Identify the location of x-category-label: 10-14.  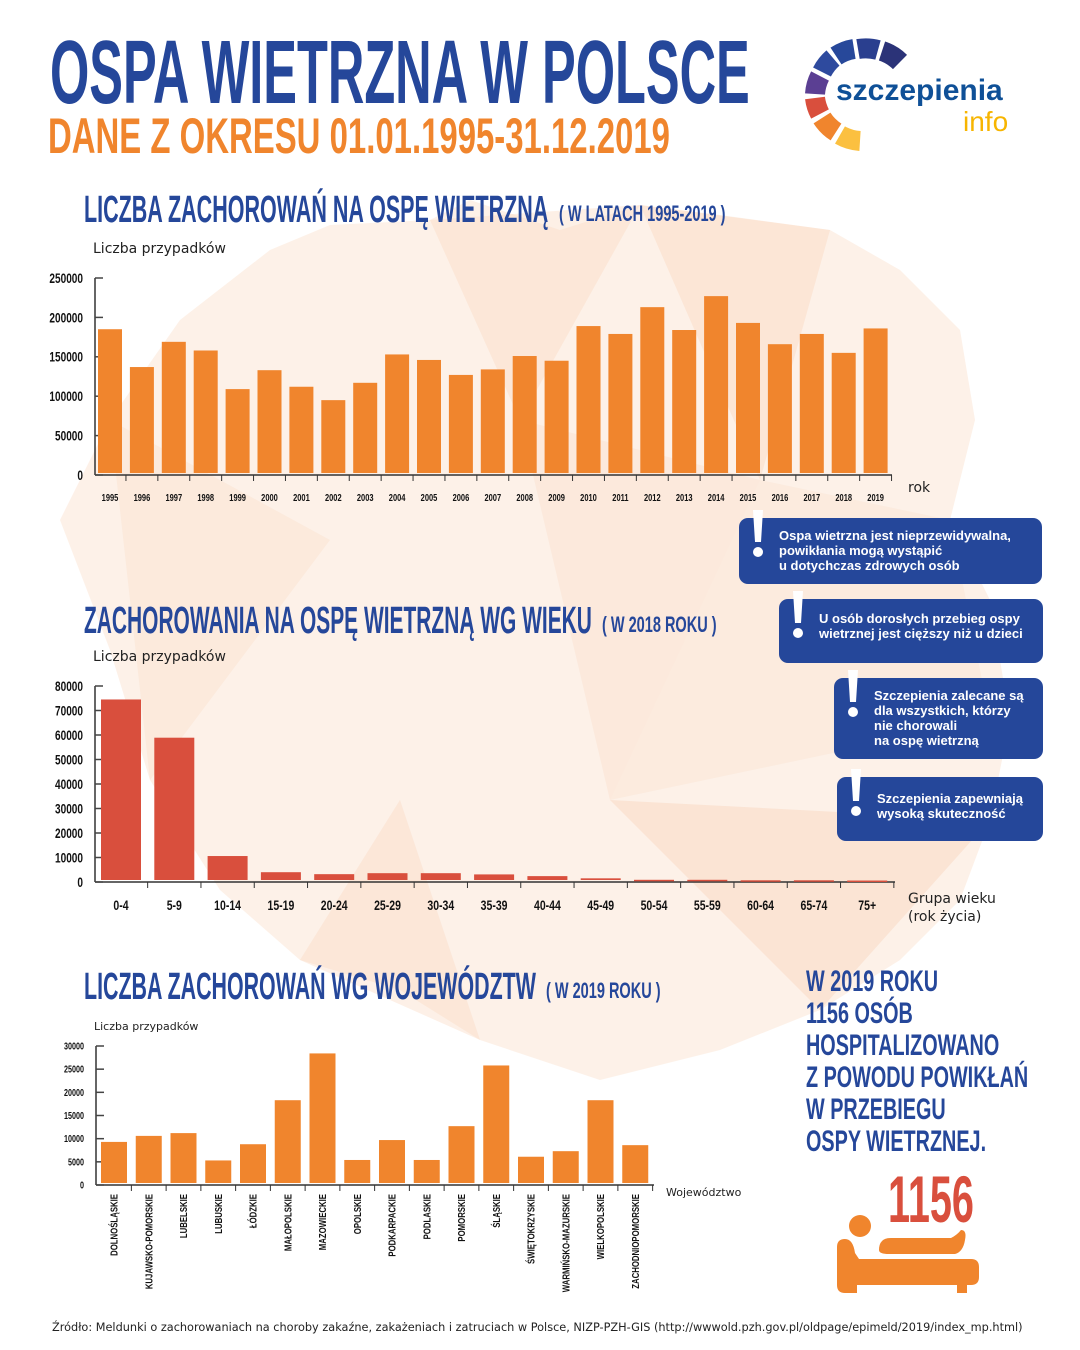
(227, 906).